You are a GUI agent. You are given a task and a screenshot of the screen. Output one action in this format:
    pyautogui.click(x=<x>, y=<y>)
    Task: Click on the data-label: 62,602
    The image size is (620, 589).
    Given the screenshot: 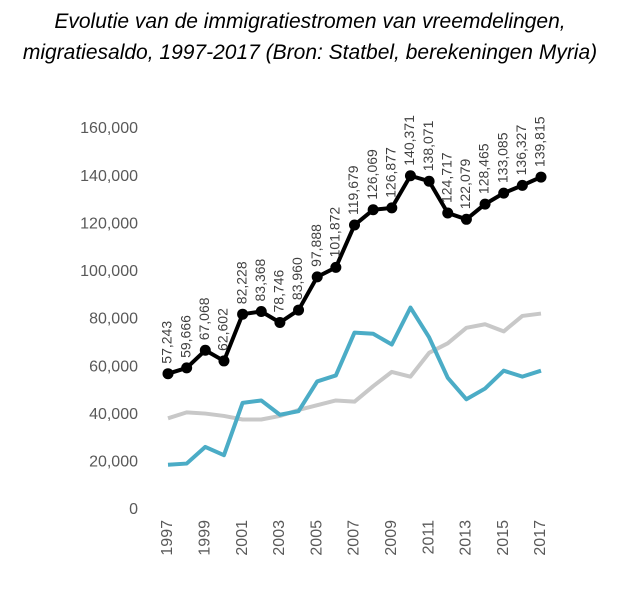 What is the action you would take?
    pyautogui.click(x=223, y=329)
    